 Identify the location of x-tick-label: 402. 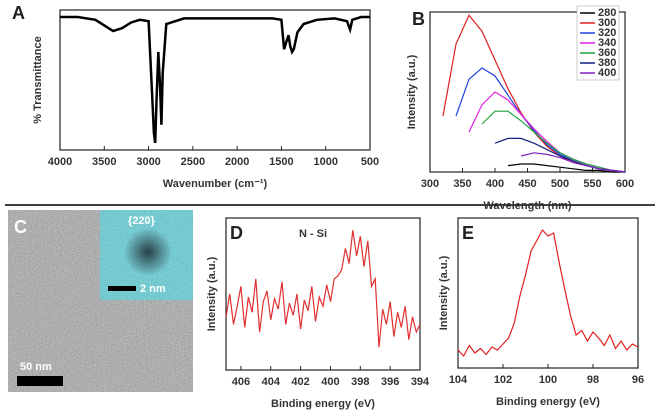
(300, 382).